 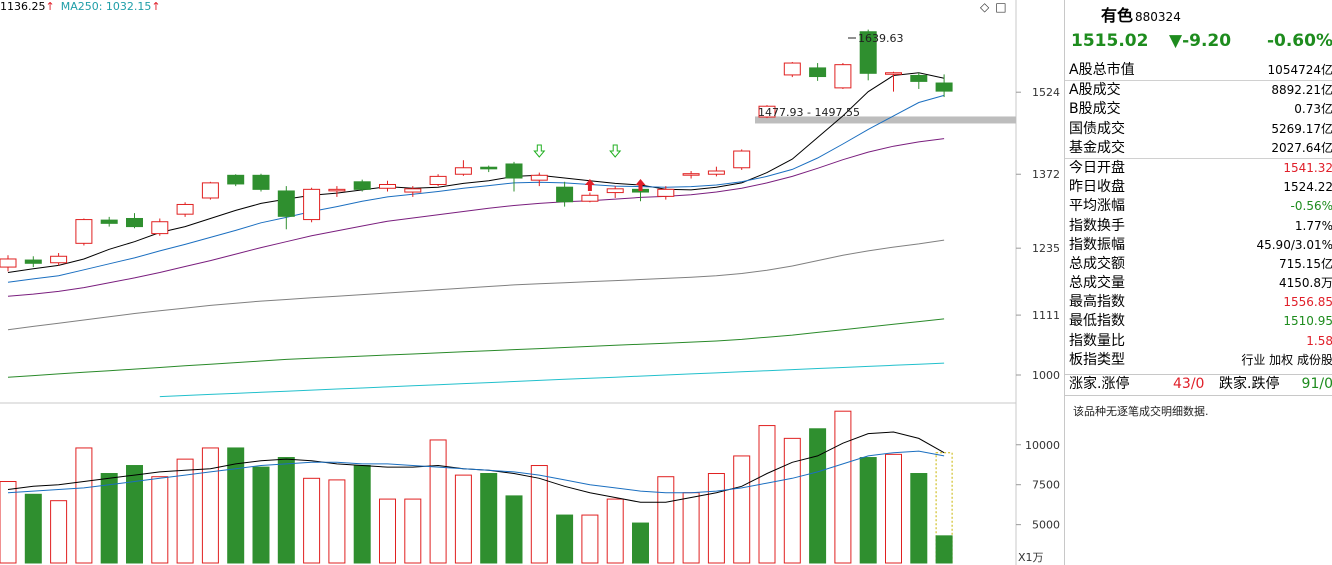 What do you see at coordinates (944, 508) in the screenshot?
I see `vol-forecast-bar` at bounding box center [944, 508].